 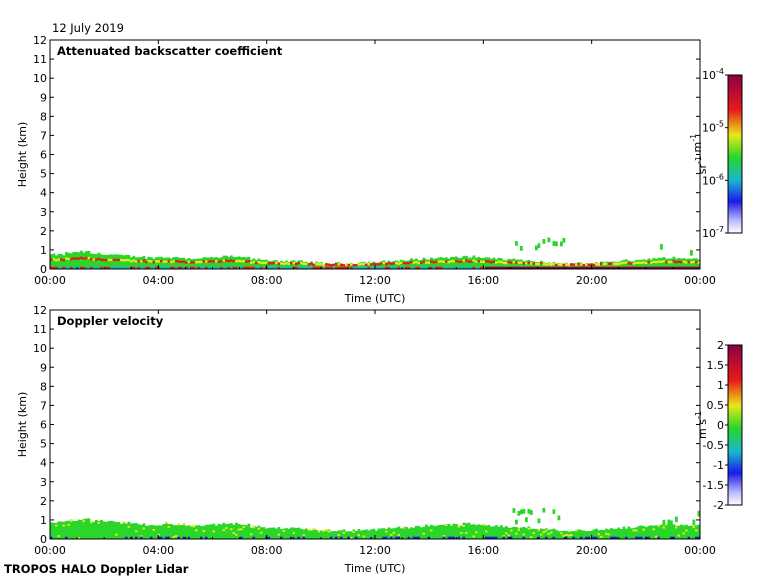 What do you see at coordinates (40, 310) in the screenshot?
I see `y-tick-label: 12` at bounding box center [40, 310].